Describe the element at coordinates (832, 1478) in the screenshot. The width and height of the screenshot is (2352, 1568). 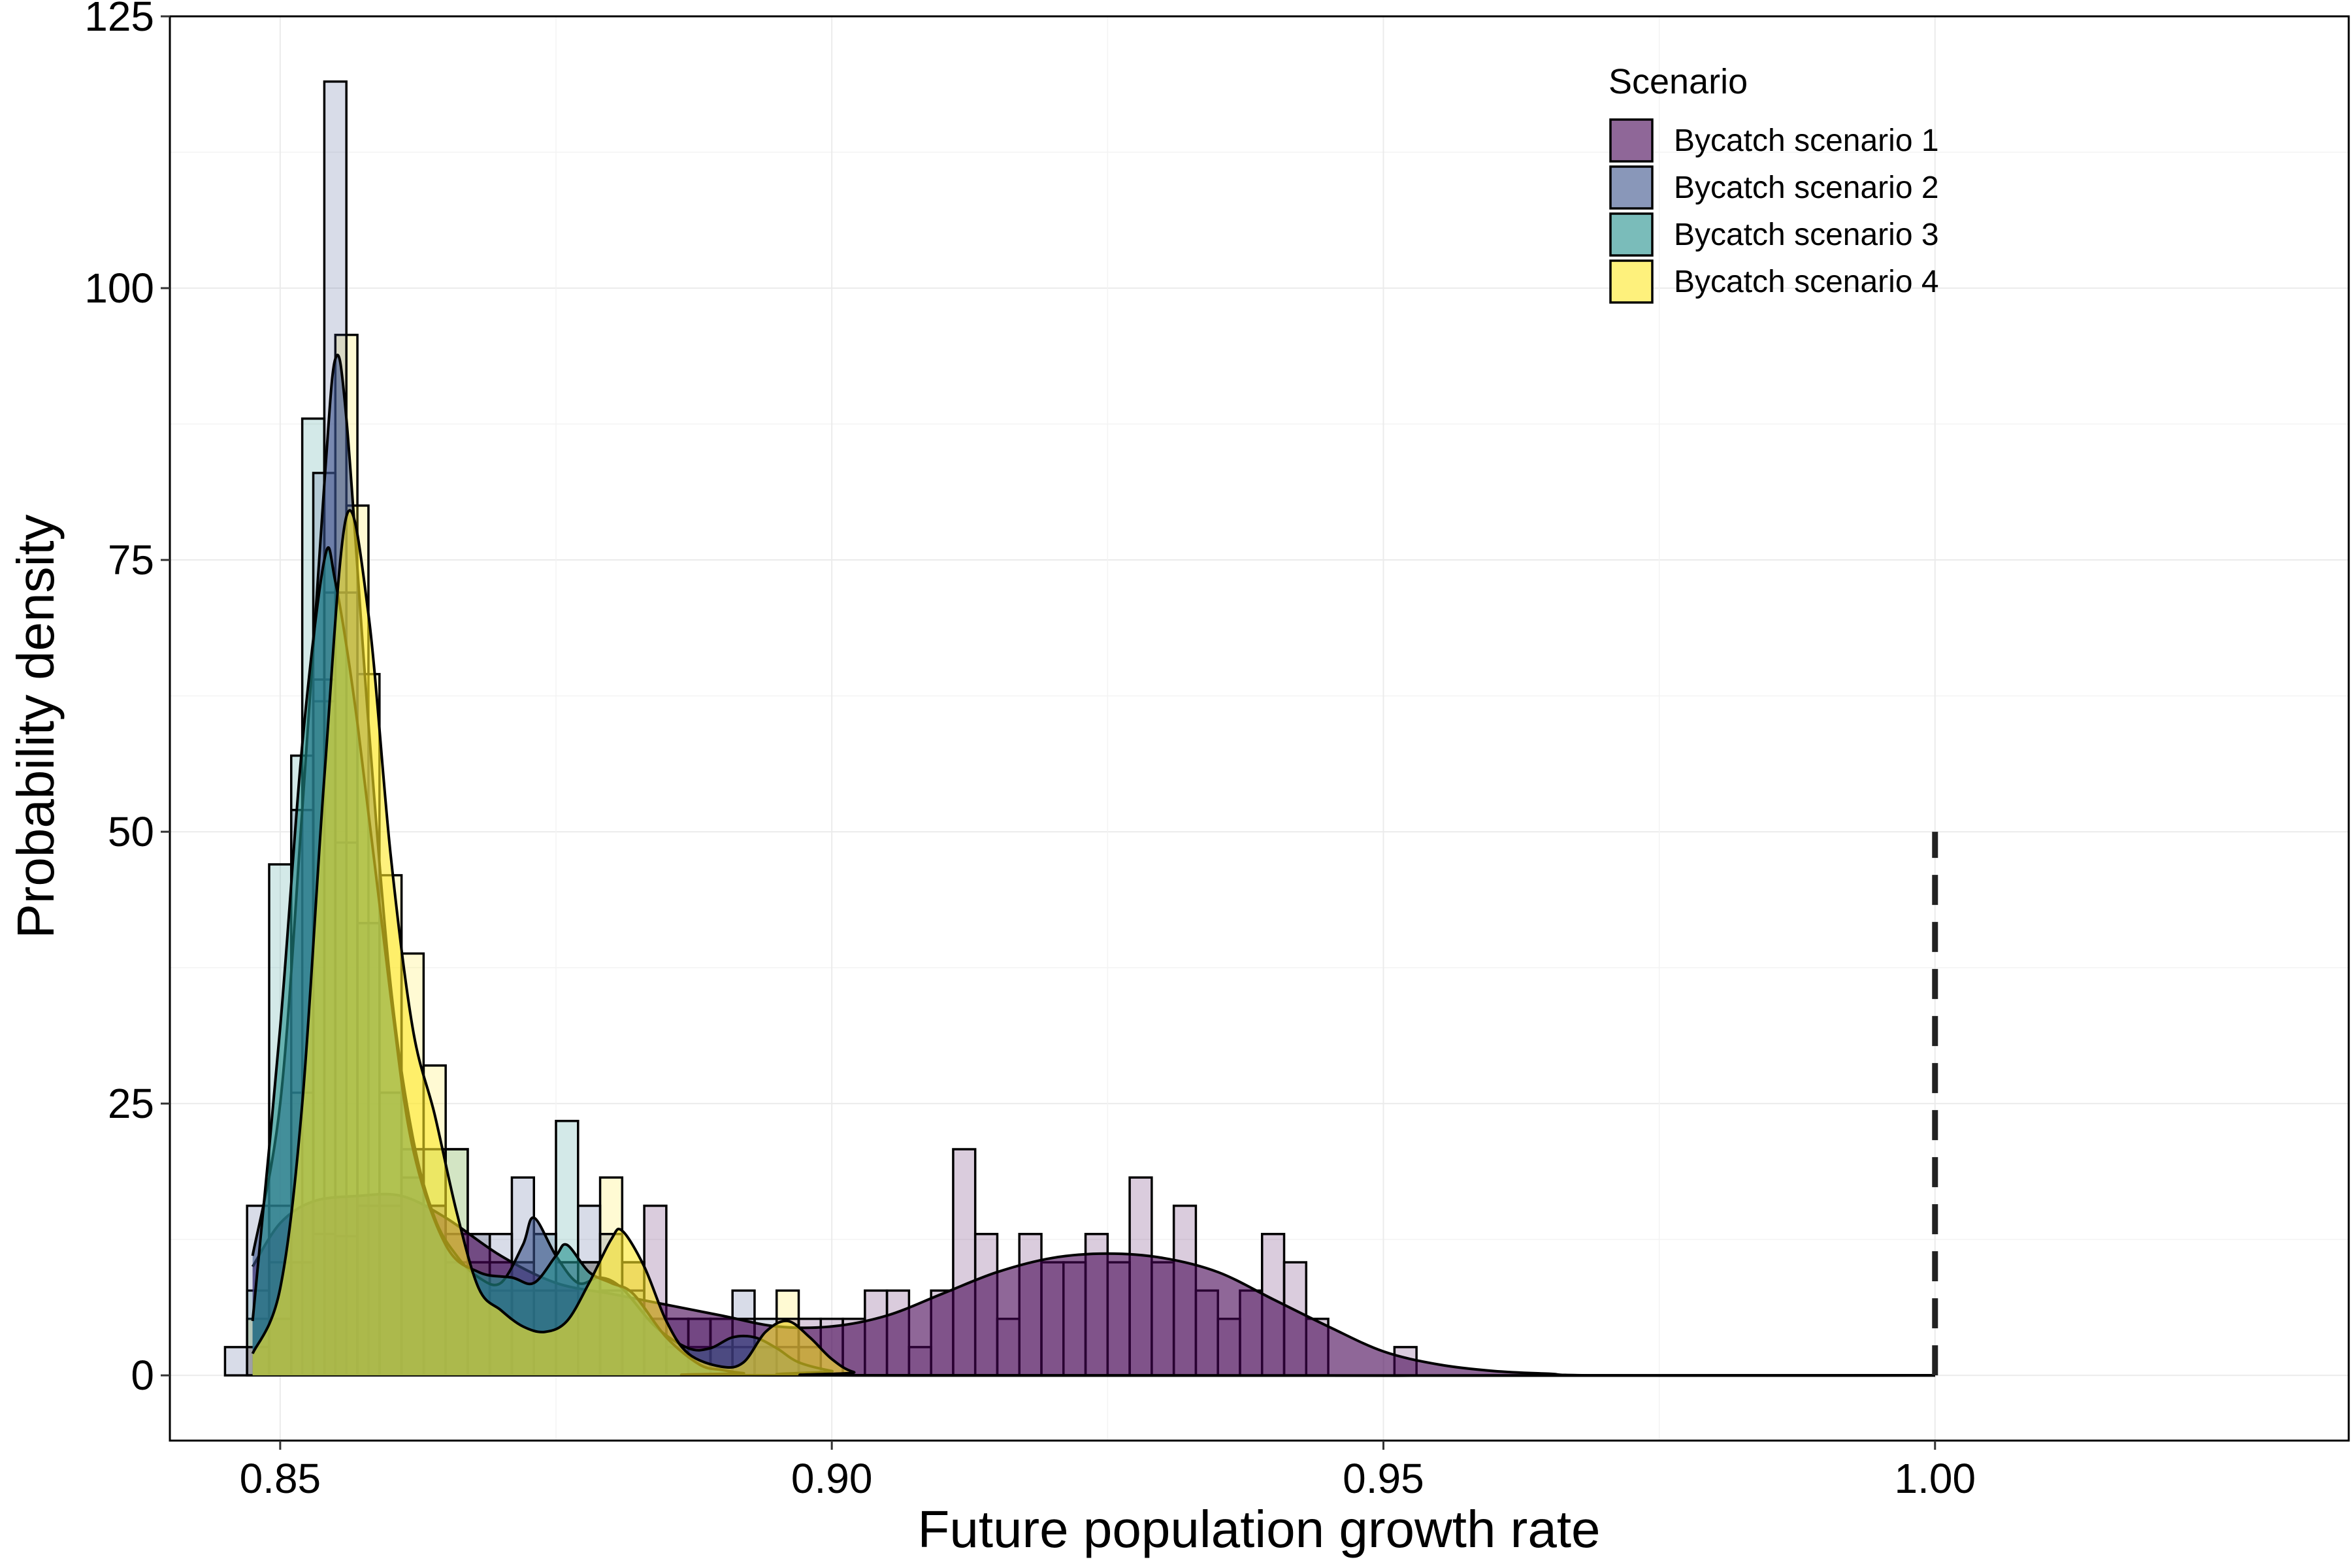
I see `x-tick-label: 0.90` at that location.